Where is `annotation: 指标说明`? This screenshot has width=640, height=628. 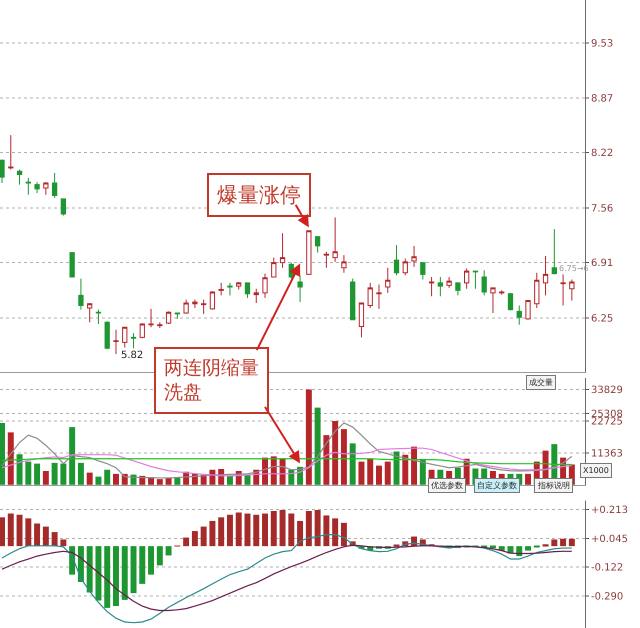
annotation: 指标说明 is located at coordinates (553, 485).